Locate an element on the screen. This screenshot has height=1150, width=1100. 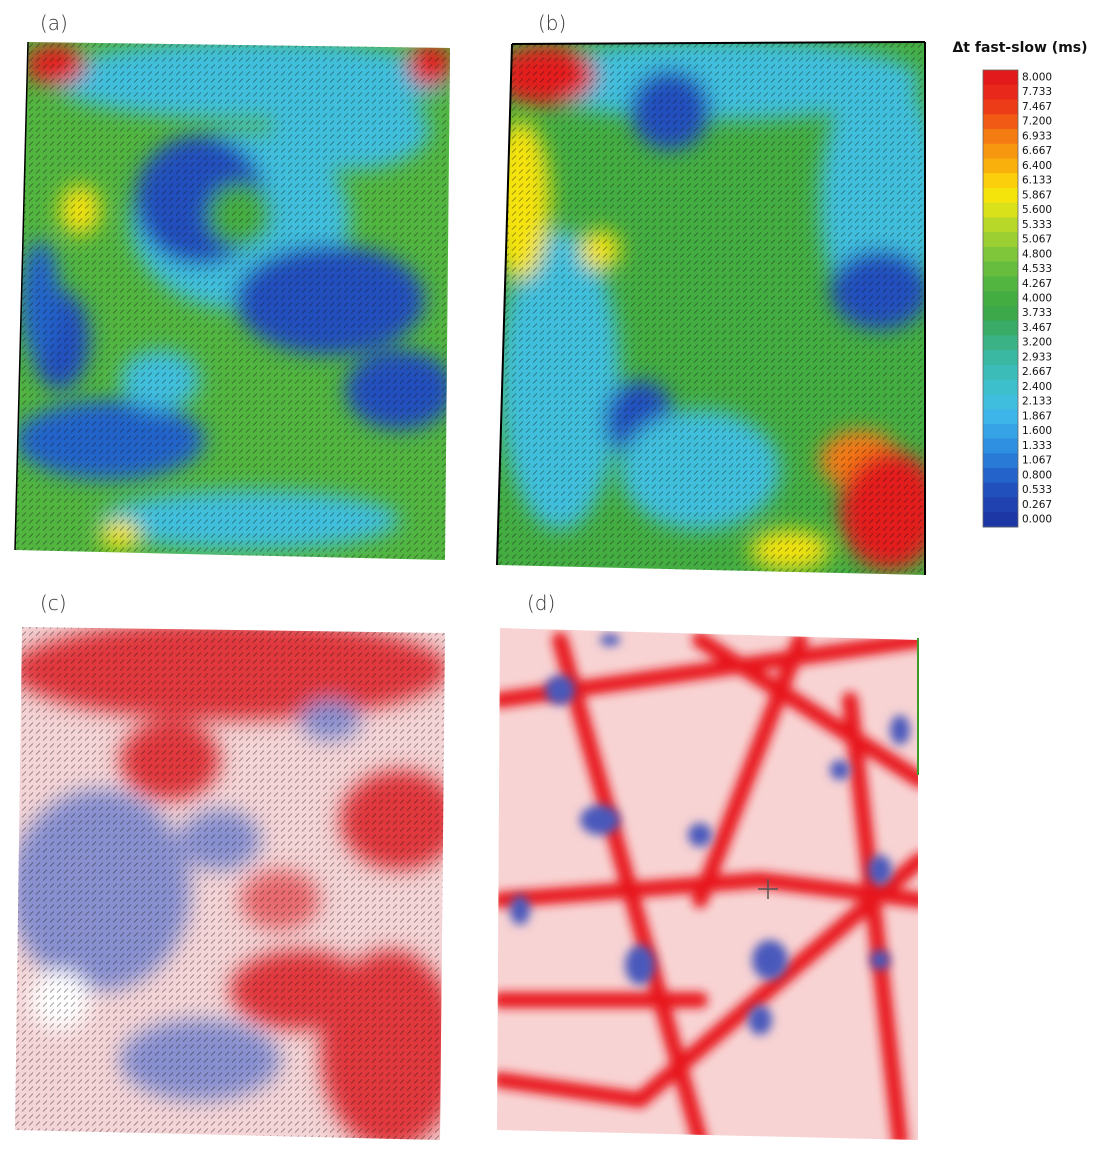
colorbar-label: 1.600 is located at coordinates (1037, 431).